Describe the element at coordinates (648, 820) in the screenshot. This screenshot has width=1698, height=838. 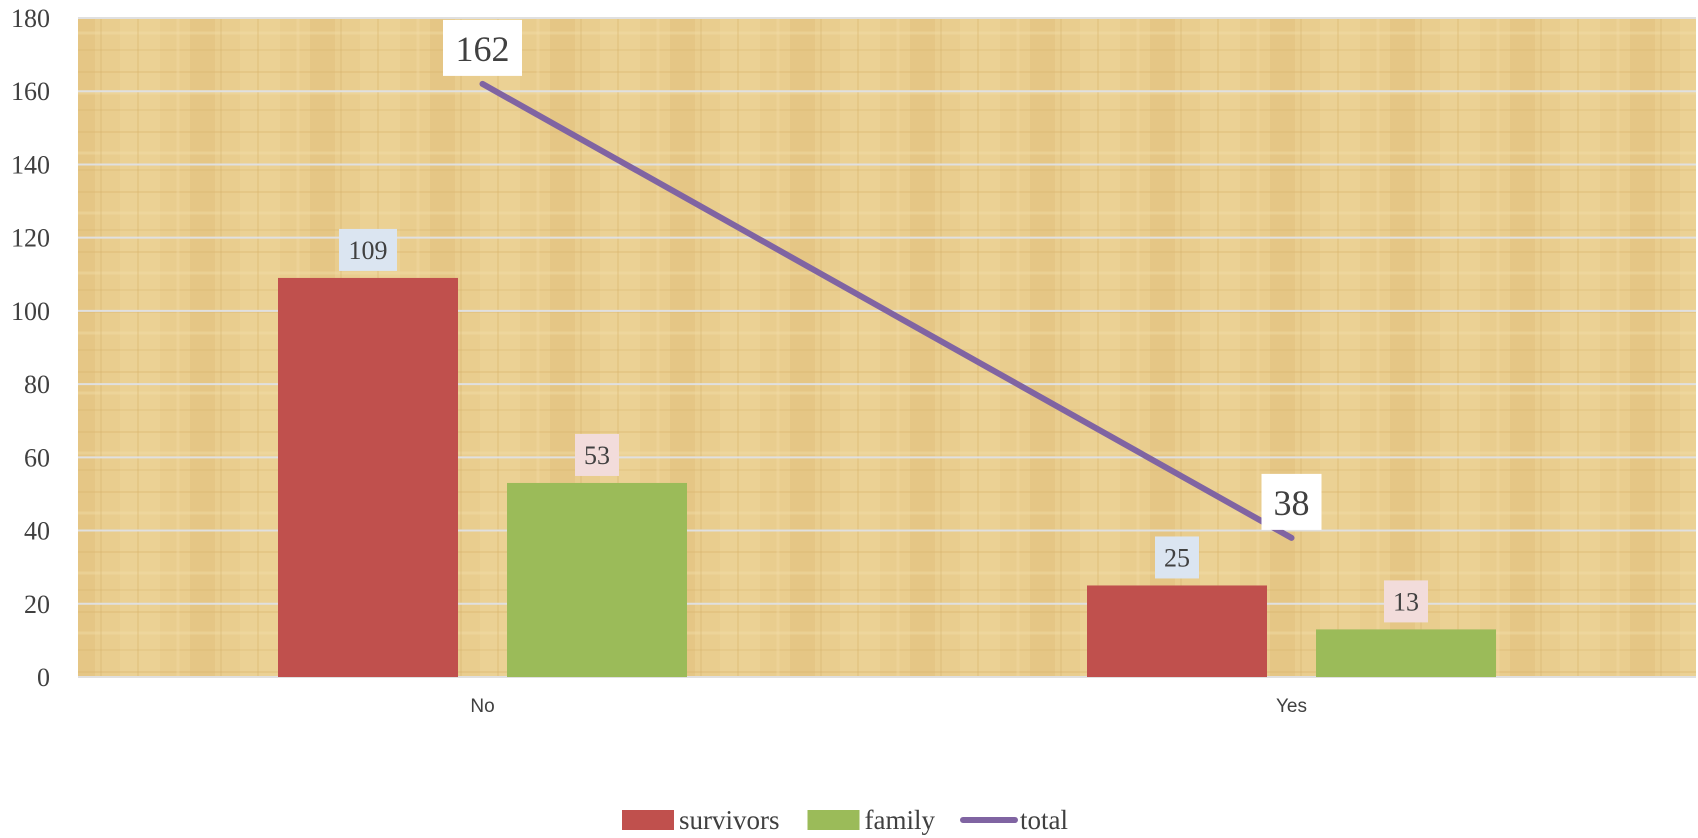
I see `legend-swatch-survivors` at that location.